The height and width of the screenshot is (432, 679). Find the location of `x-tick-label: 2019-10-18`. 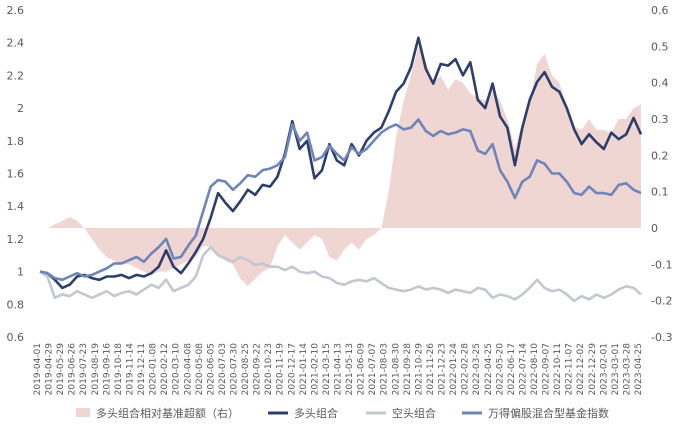

x-tick-label: 2019-10-18 is located at coordinates (119, 369).